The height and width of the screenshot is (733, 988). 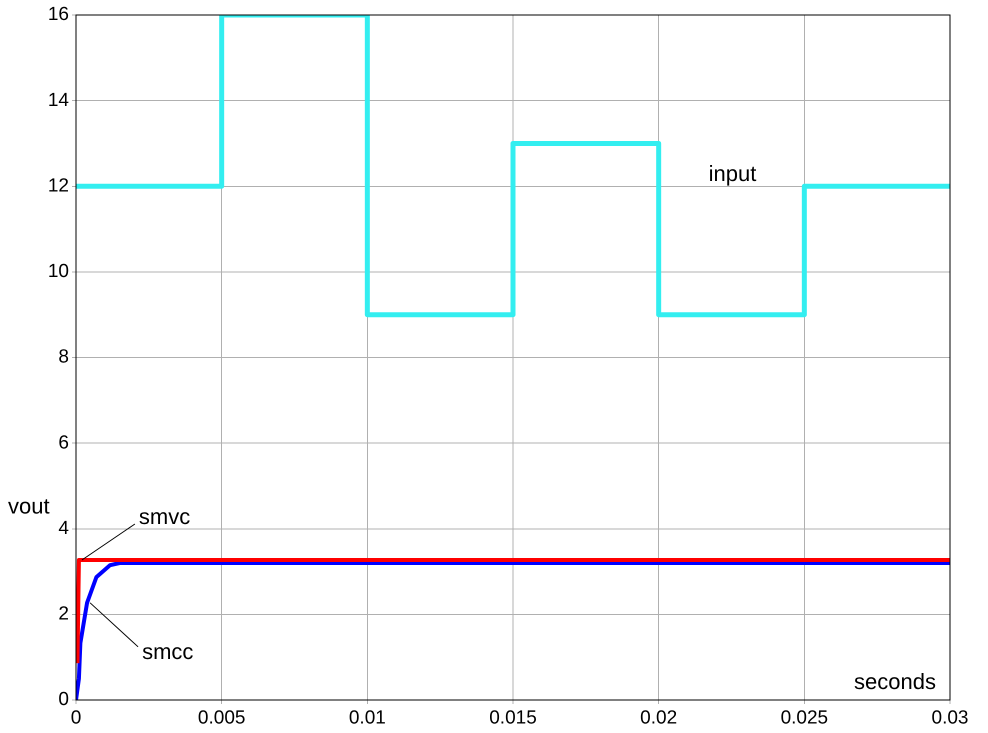 What do you see at coordinates (659, 718) in the screenshot?
I see `x-tick-label: 0.02` at bounding box center [659, 718].